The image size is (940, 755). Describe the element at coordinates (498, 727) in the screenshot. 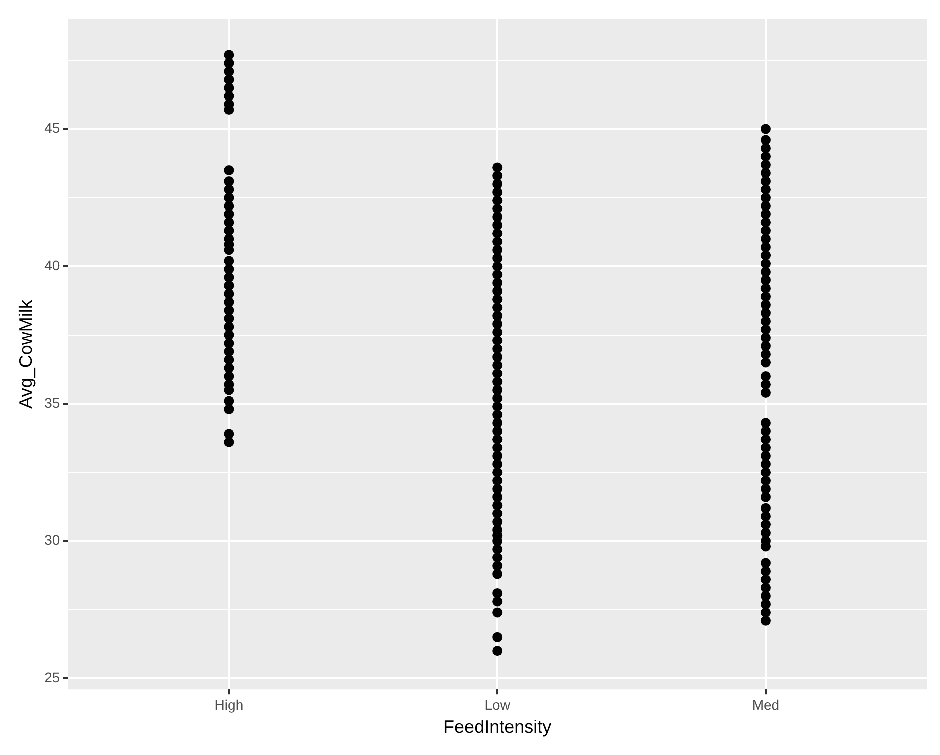

I see `x-axis-title: FeedIntensity` at that location.